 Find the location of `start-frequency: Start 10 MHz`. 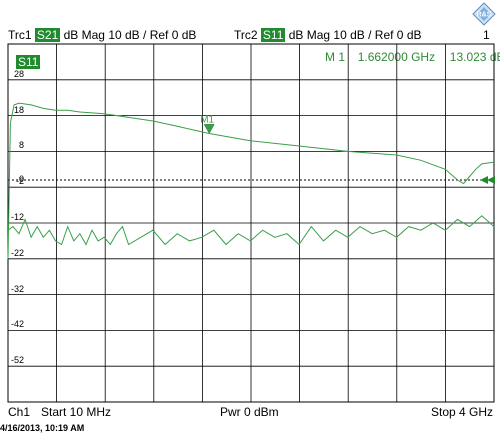

start-frequency: Start 10 MHz is located at coordinates (76, 412).